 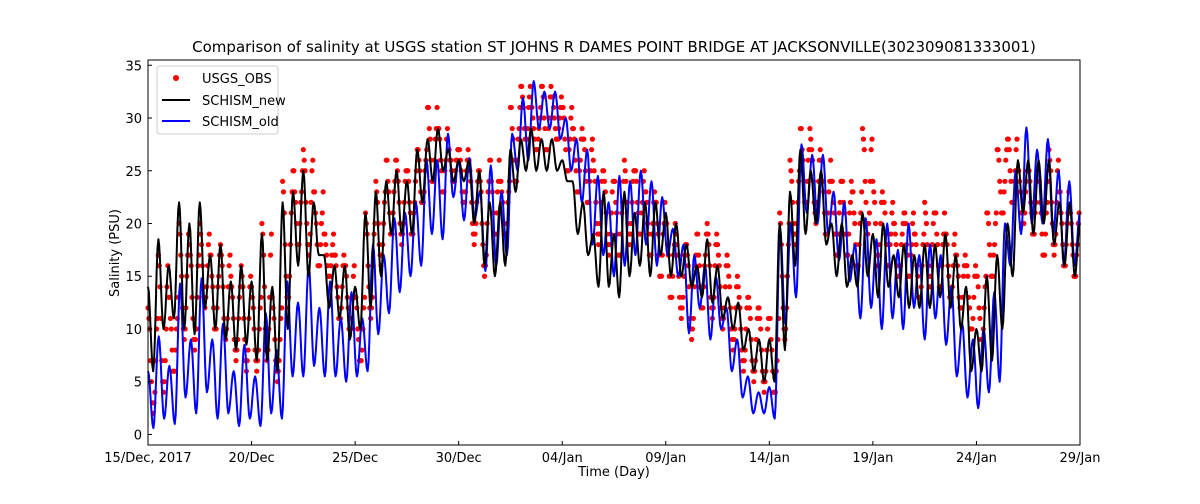 What do you see at coordinates (665, 458) in the screenshot?
I see `x-tick-label: 09/Jan` at bounding box center [665, 458].